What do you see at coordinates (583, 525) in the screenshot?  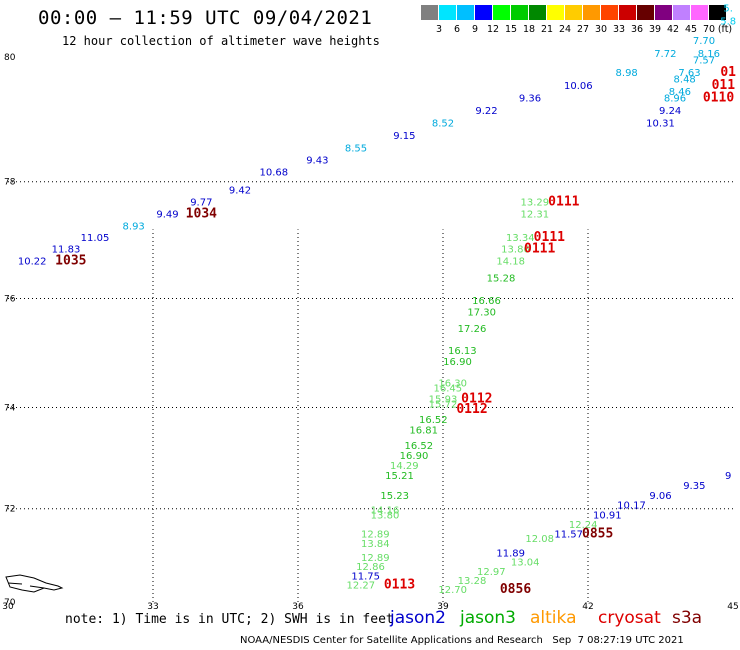 I see `wave-height-label: 12.24` at bounding box center [583, 525].